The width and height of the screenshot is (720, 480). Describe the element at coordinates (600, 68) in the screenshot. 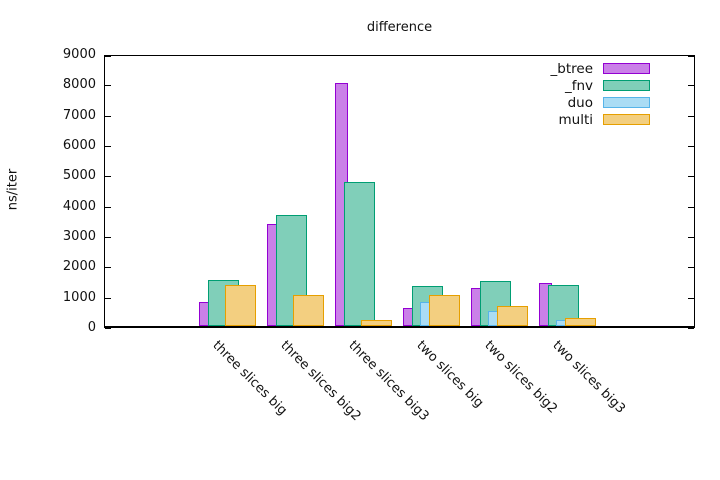

I see `legend-row: _btree` at that location.